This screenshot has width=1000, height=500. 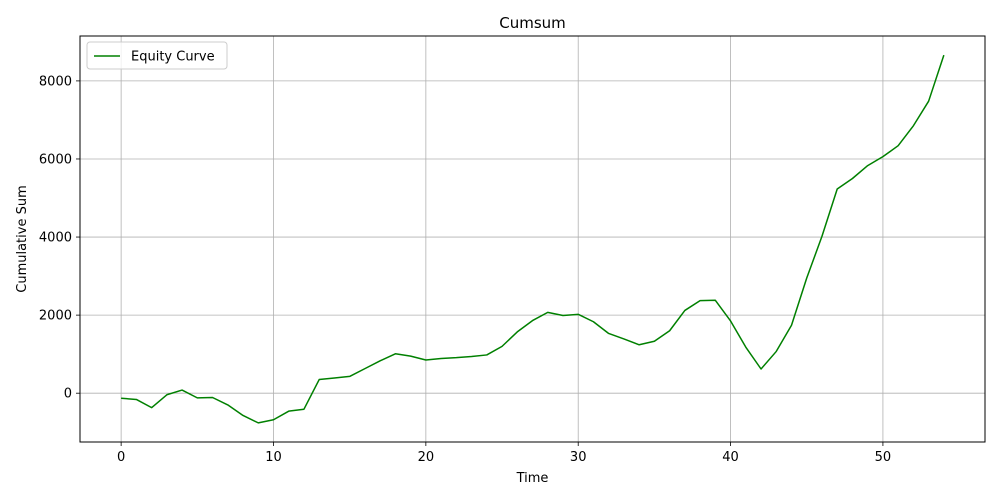 What do you see at coordinates (532, 23) in the screenshot?
I see `chart-title: Cumsum` at bounding box center [532, 23].